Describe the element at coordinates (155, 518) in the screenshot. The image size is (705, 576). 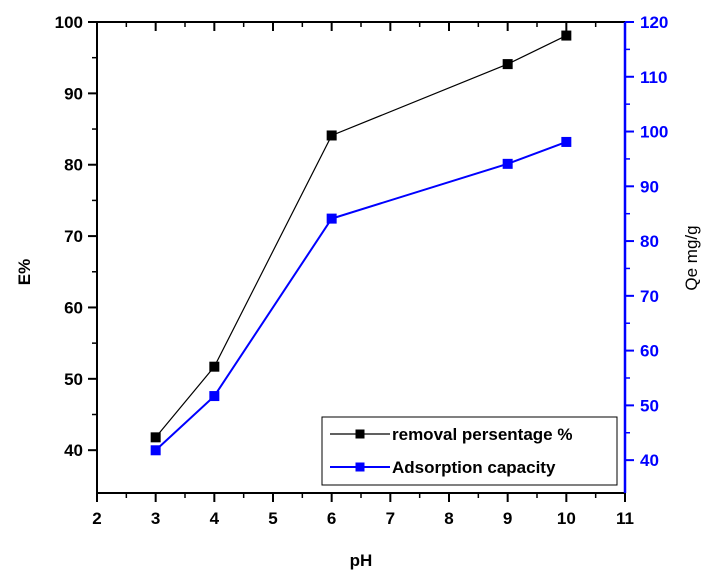
I see `x-tick-label: 3` at that location.